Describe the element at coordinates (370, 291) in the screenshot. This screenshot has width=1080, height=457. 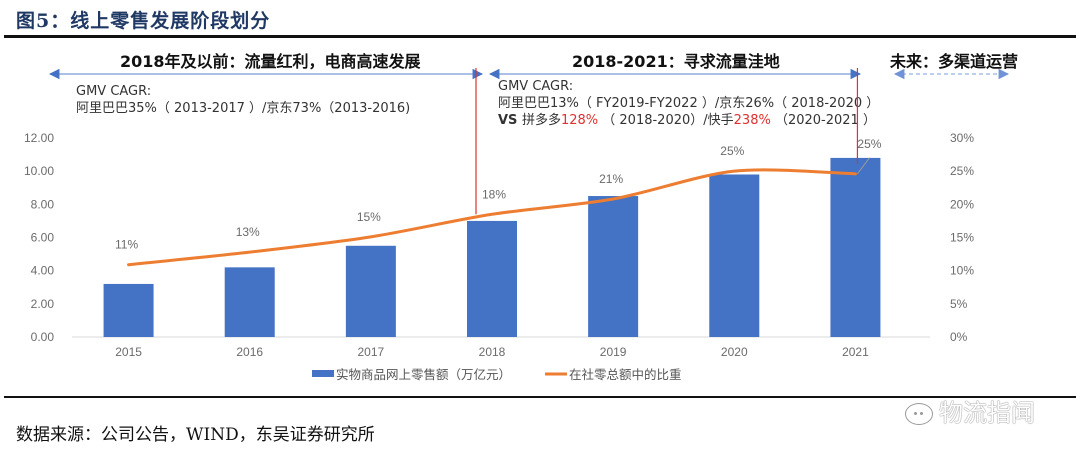
I see `bar-2017` at that location.